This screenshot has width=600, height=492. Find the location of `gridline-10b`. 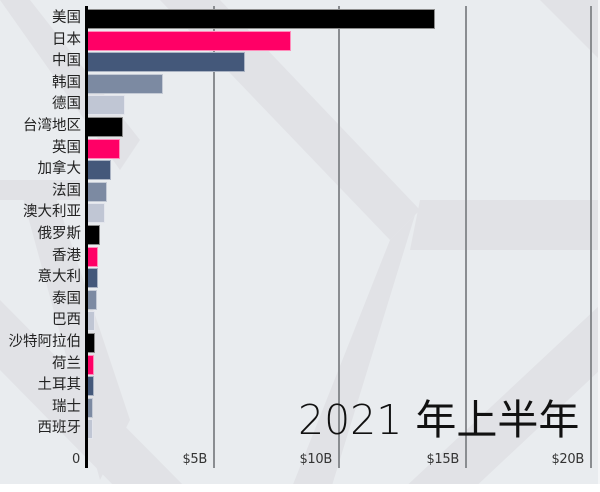

gridline-10b is located at coordinates (339, 237).